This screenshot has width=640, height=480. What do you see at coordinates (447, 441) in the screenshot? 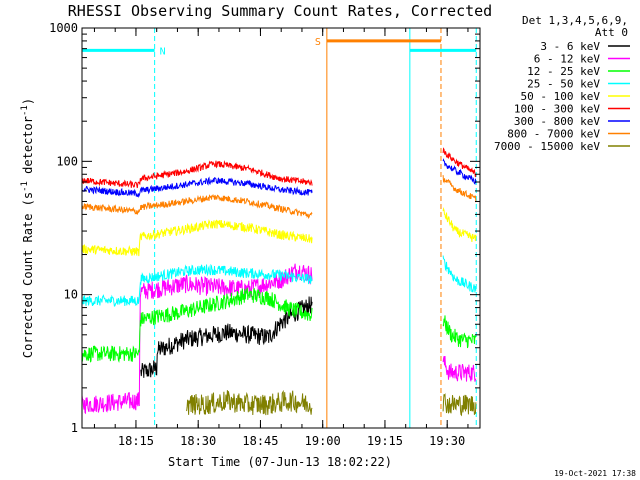
I see `x-tick-label: 19:30` at bounding box center [447, 441].